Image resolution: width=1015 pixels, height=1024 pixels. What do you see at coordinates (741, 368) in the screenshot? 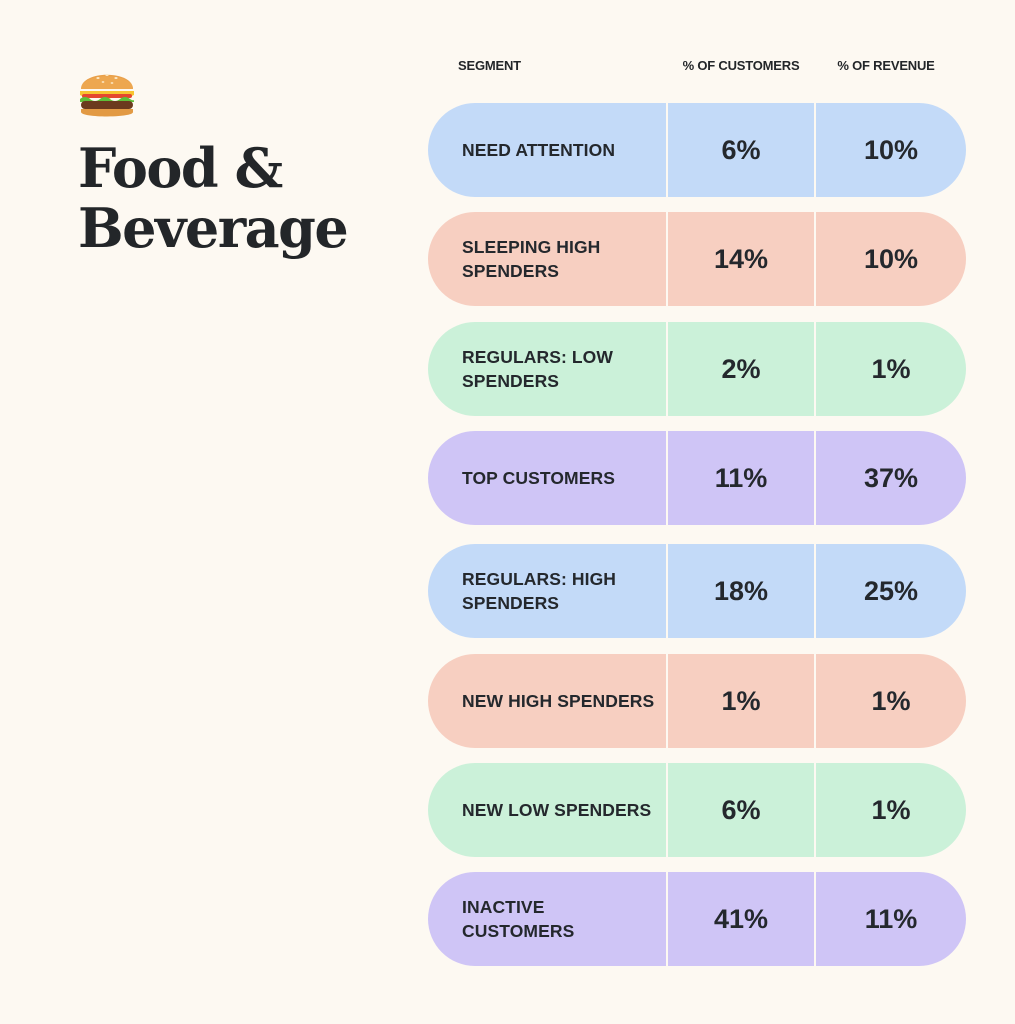
I see `customers-percent-value: 2%` at bounding box center [741, 368].